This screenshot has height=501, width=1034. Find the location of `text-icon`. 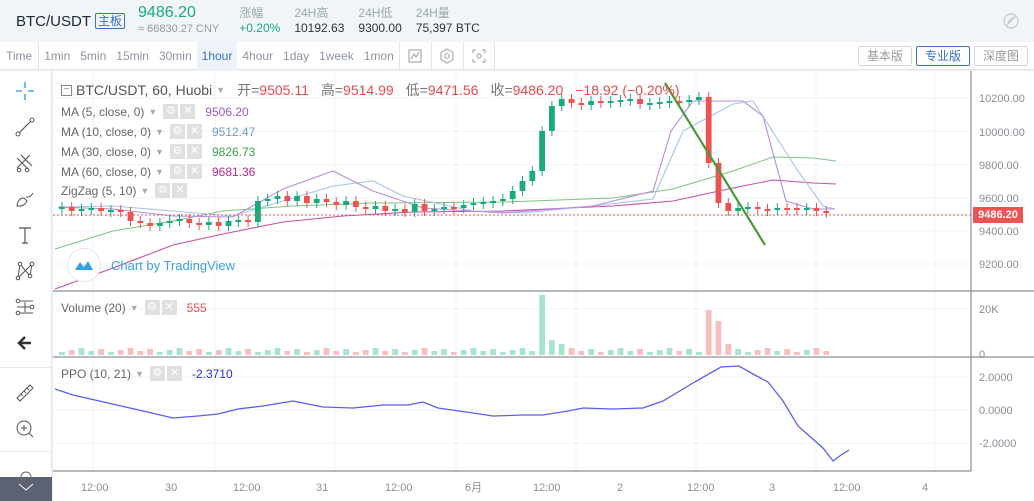

text-icon is located at coordinates (25, 235).